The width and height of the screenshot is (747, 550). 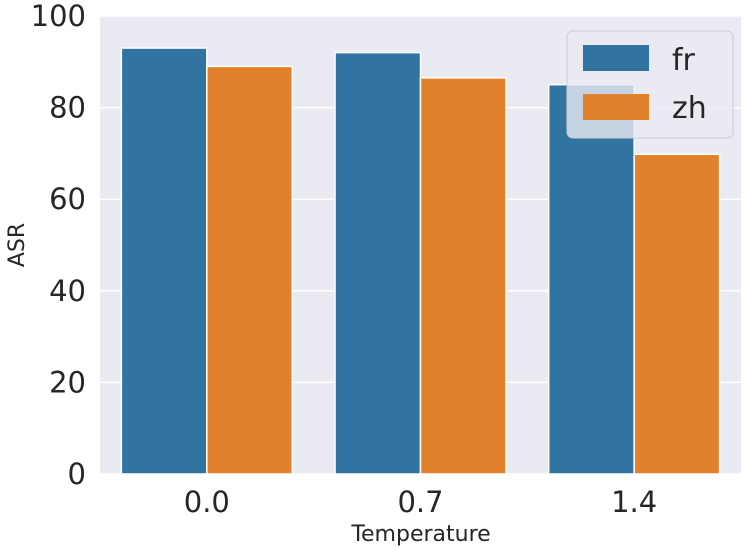 I want to click on bar-fr-0.0, so click(x=164, y=261).